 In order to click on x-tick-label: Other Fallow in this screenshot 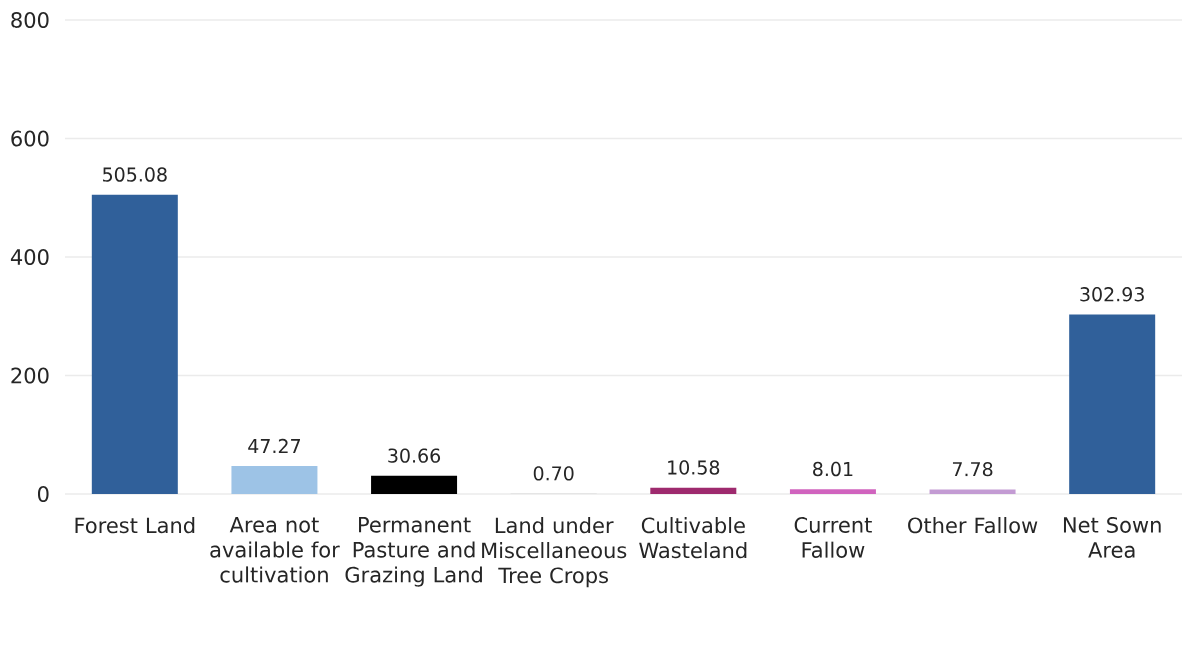, I will do `click(973, 525)`.